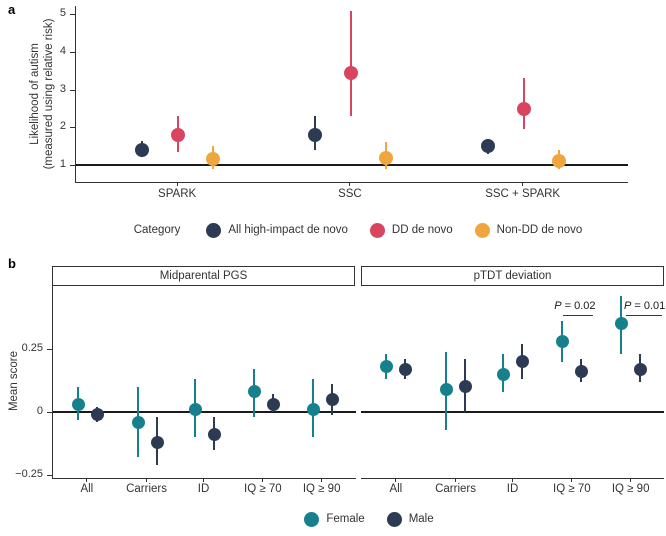 The height and width of the screenshot is (536, 666). I want to click on panel-b-y-axis-title: Mean score, so click(14, 381).